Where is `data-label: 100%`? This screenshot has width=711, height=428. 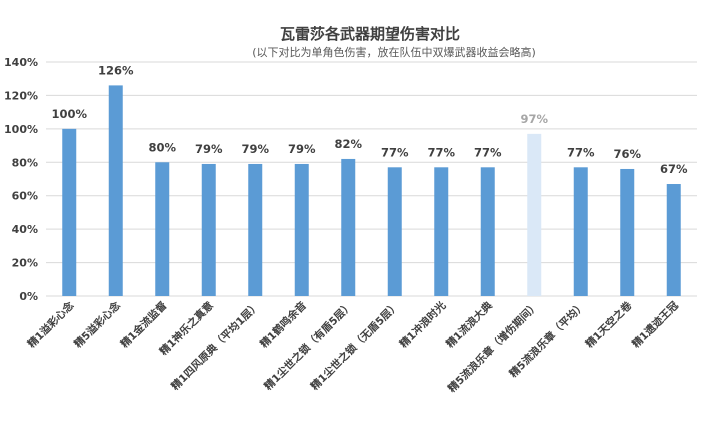 data-label: 100% is located at coordinates (69, 114).